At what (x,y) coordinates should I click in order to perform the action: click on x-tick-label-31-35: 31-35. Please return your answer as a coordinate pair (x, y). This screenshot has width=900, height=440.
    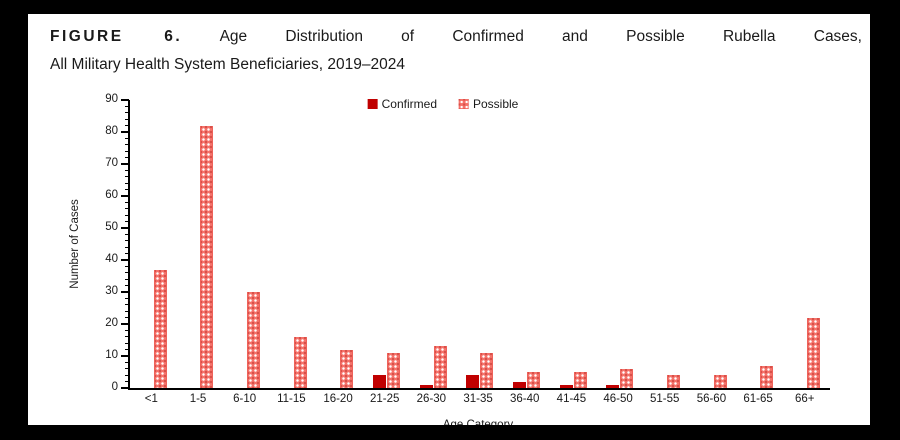
    Looking at the image, I should click on (478, 399).